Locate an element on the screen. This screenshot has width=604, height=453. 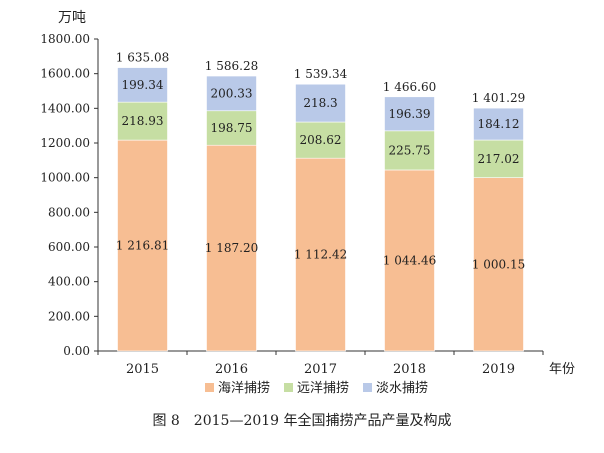
data-label: 184.12 is located at coordinates (499, 124).